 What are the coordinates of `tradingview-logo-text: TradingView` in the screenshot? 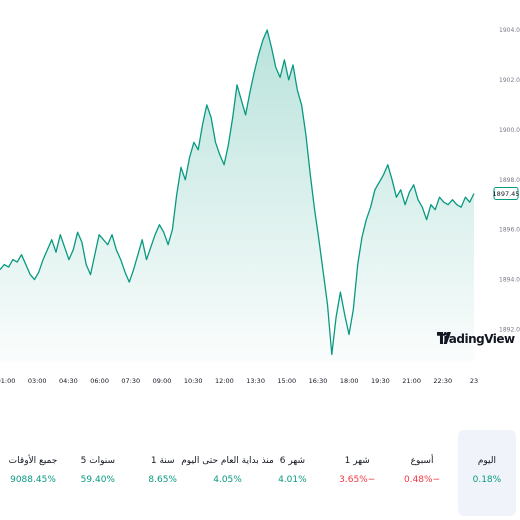 It's located at (476, 339).